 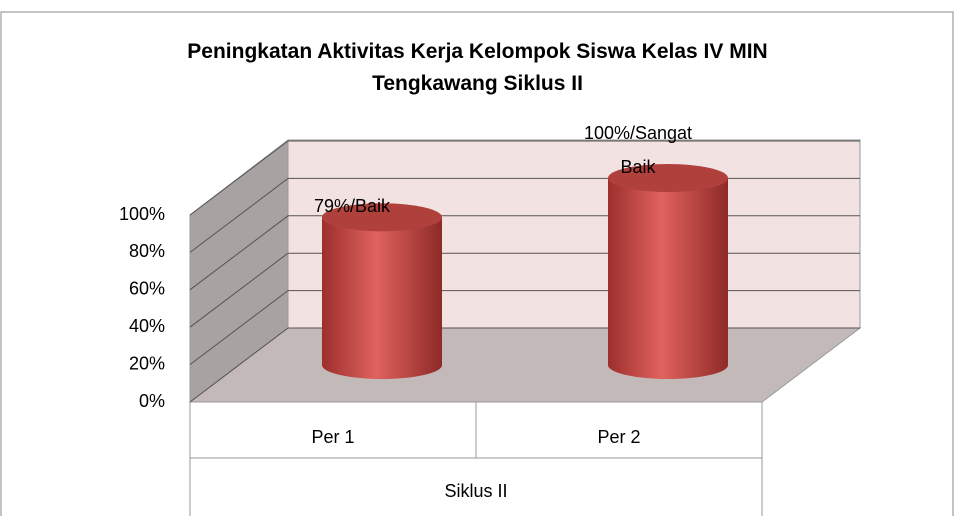 I want to click on data-label: 100%/Sangat Baik, so click(x=638, y=150).